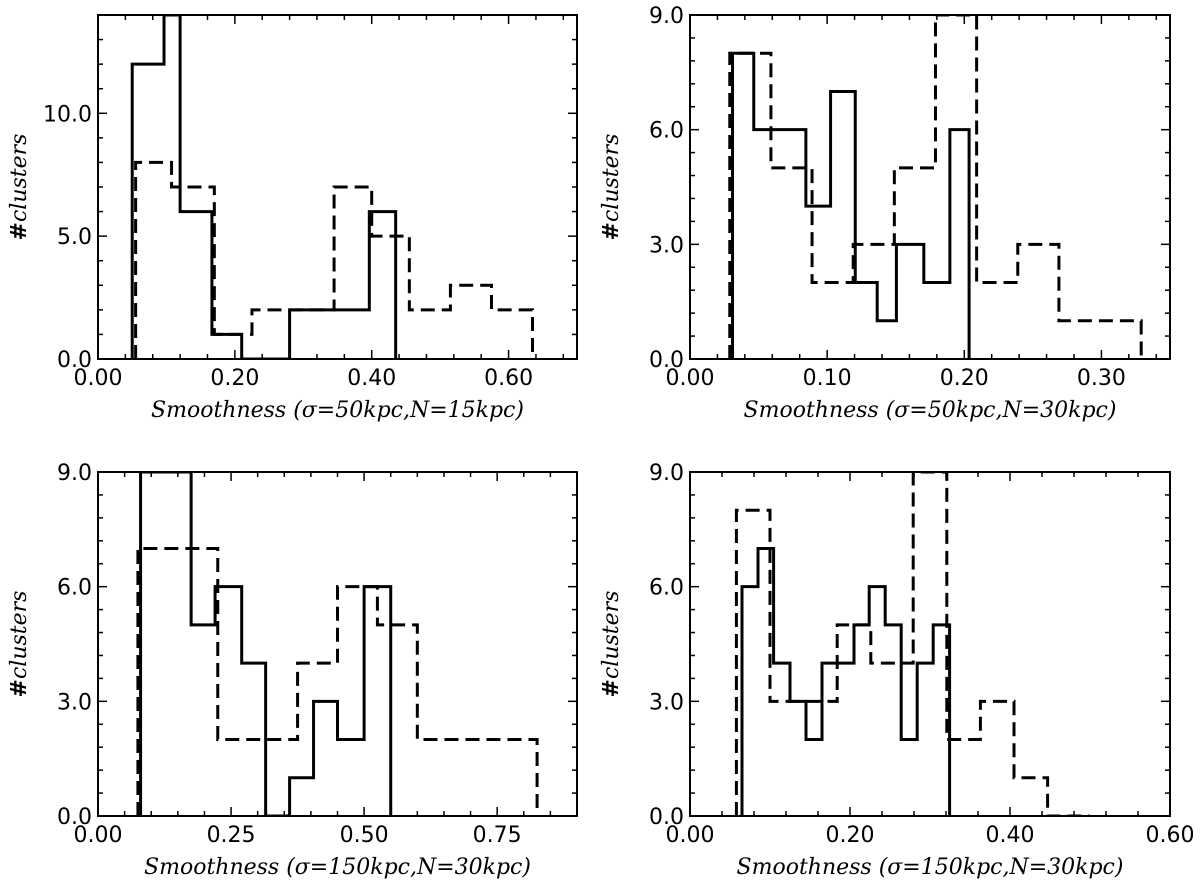  Describe the element at coordinates (337, 410) in the screenshot. I see `x-axis-label: Smoothness (σ=50kpc,N=15kpc)` at that location.